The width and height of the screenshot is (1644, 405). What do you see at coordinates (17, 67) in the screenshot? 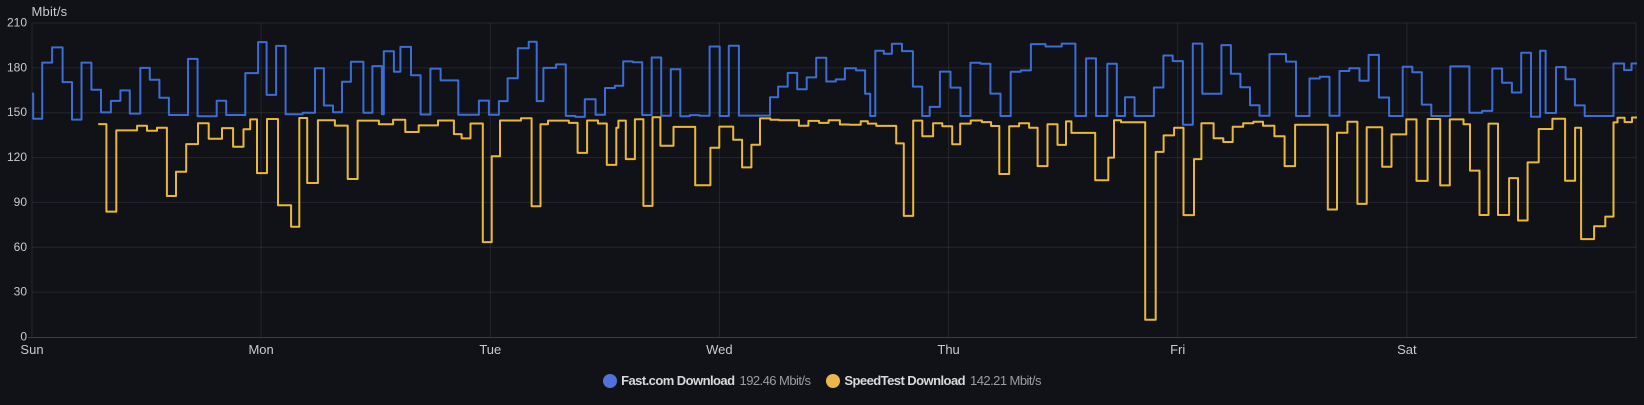
I see `svg-text: 180` at bounding box center [17, 67].